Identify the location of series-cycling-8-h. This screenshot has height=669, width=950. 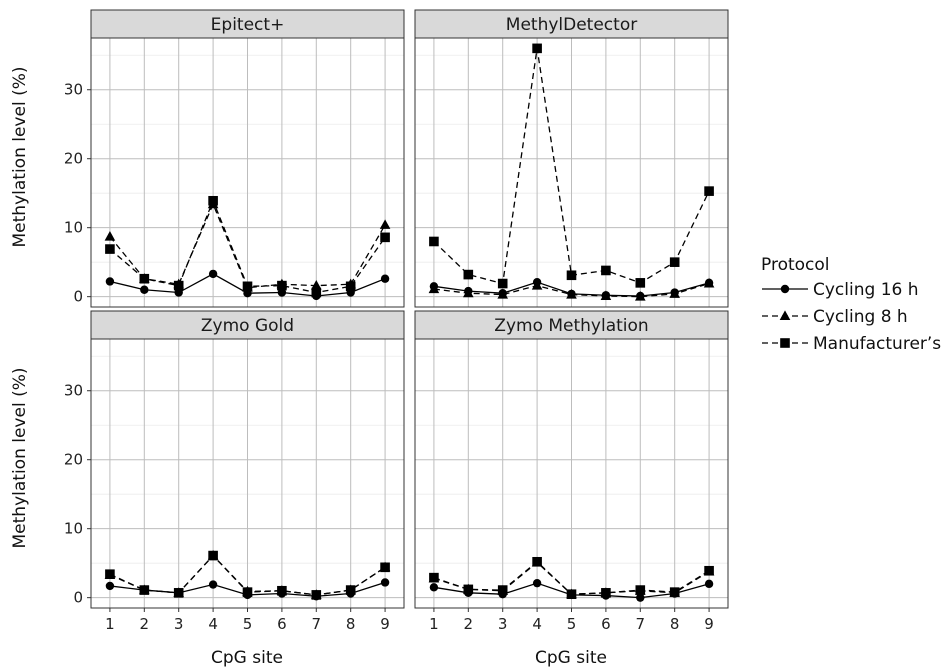
(571, 289).